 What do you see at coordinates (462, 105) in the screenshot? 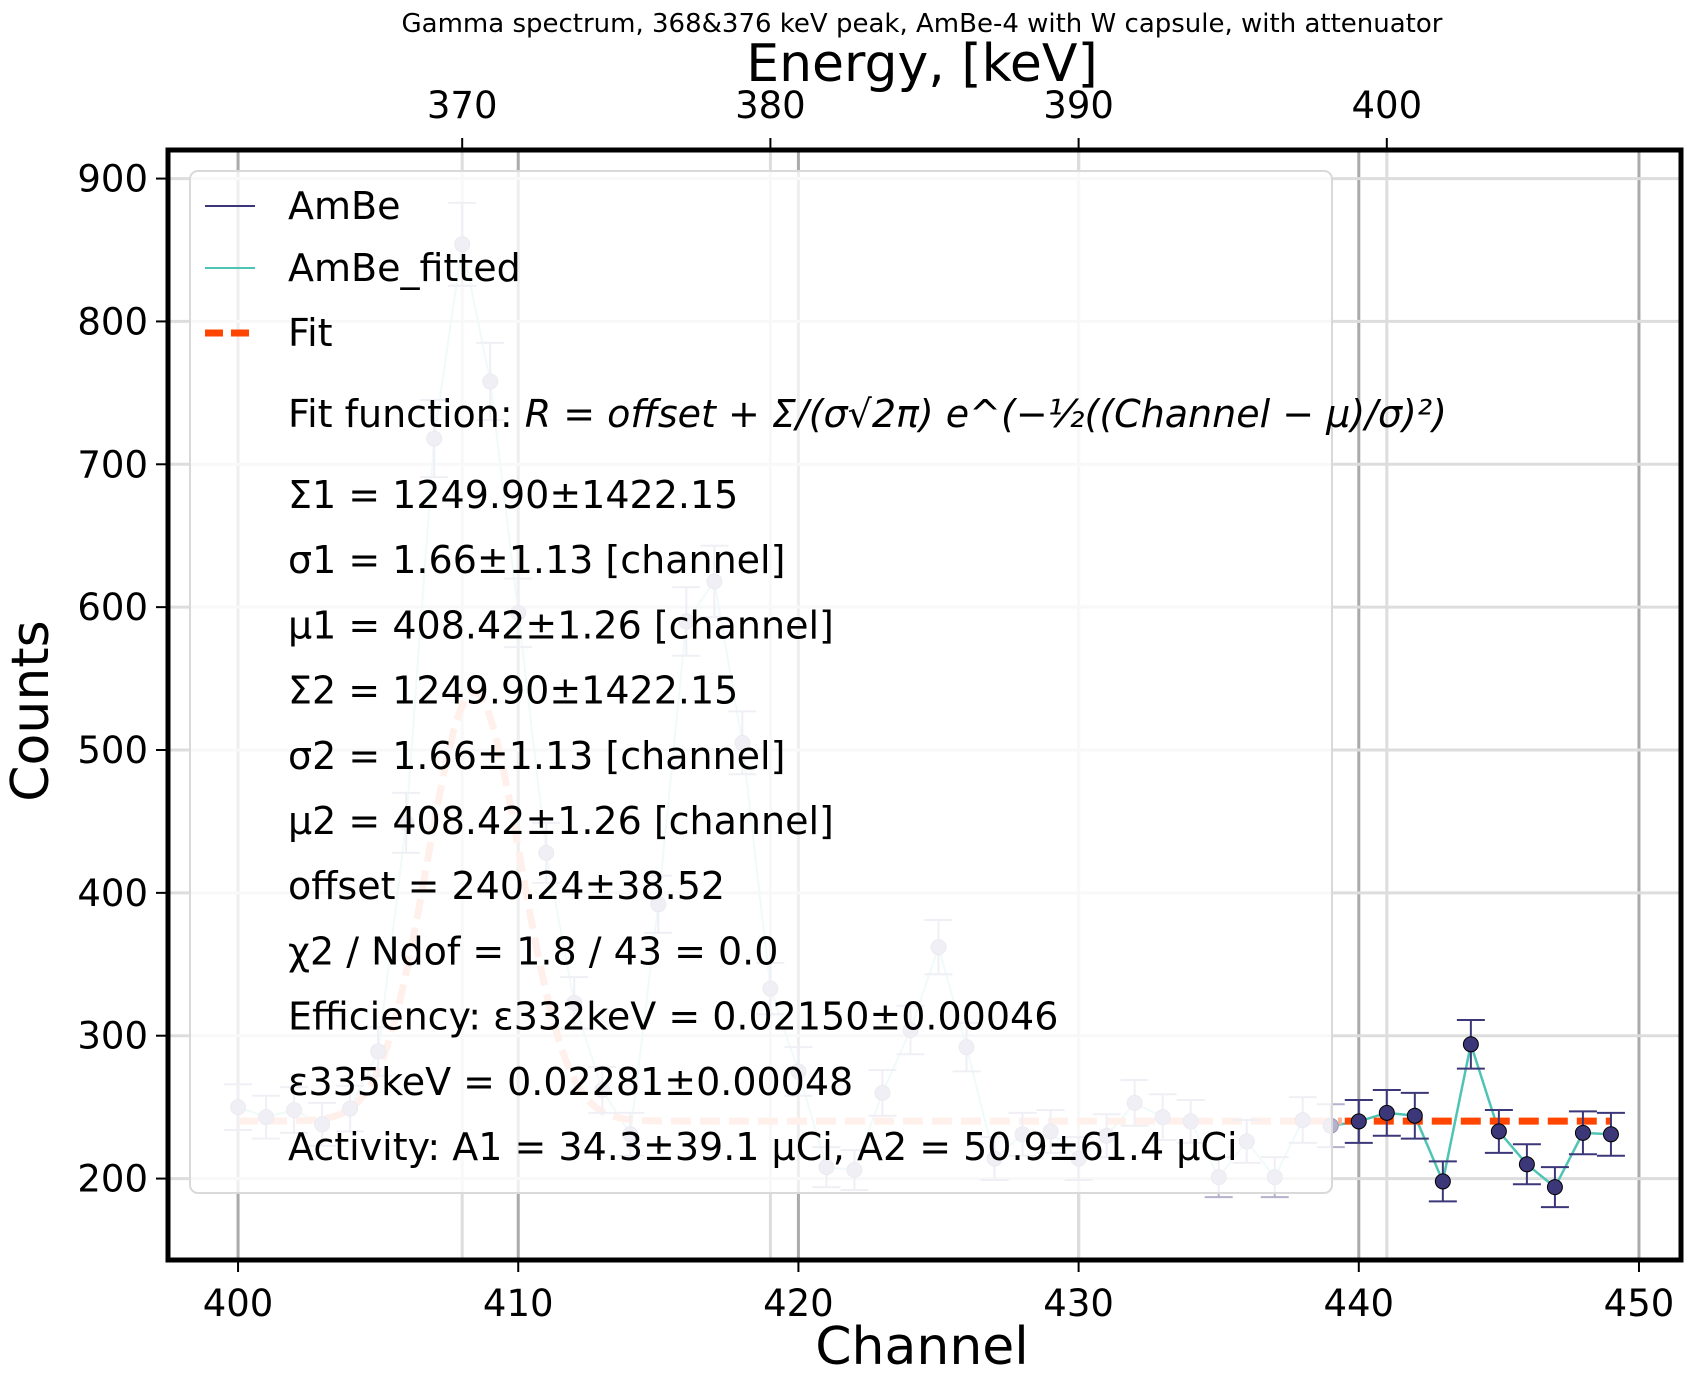
I see `x2-tick-label: 370` at bounding box center [462, 105].